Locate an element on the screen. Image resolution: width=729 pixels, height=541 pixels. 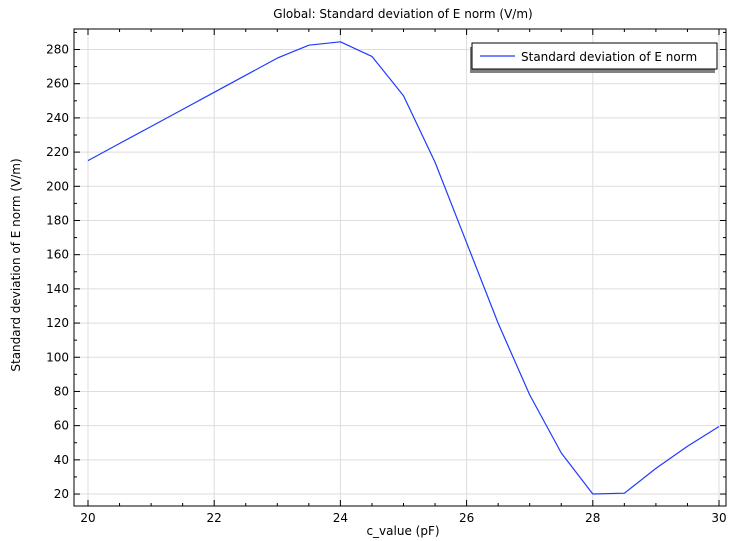
legend: Standard deviation of E norm is located at coordinates (594, 57).